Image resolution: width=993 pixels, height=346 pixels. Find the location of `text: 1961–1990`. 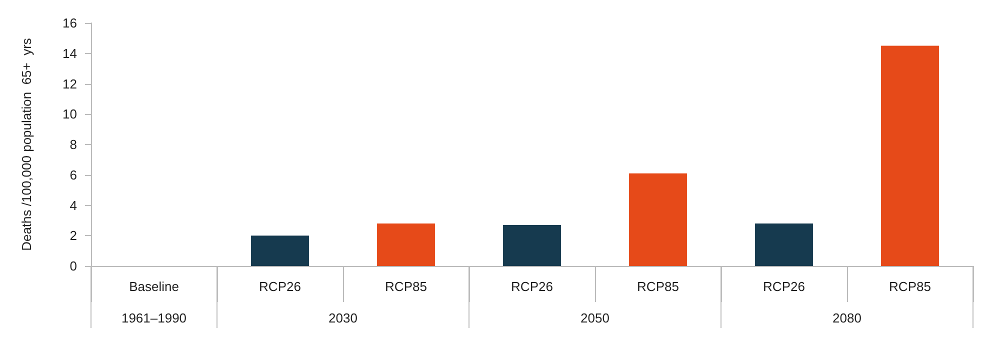

text: 1961–1990 is located at coordinates (154, 318).